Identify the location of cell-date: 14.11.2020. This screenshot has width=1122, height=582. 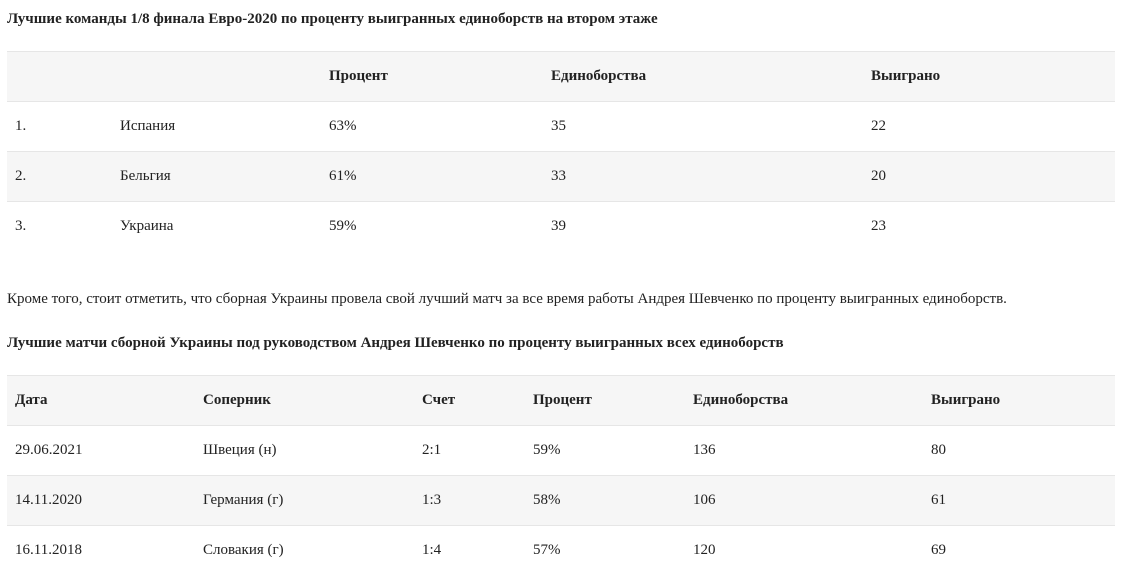
(101, 500).